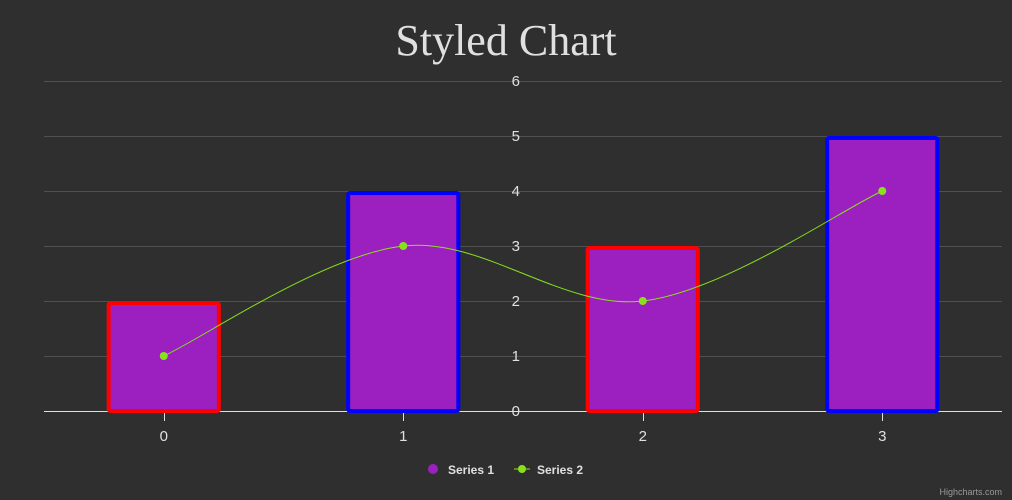 The height and width of the screenshot is (500, 1012). I want to click on legend-item-series-1: Series 1, so click(461, 470).